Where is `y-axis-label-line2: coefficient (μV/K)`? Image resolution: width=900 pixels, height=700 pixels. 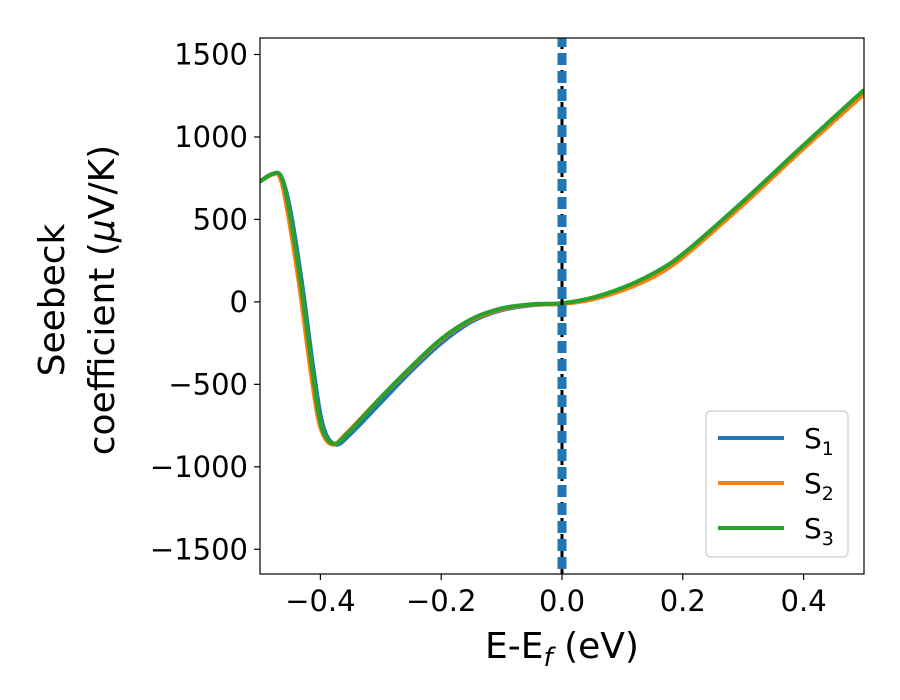
y-axis-label-line2: coefficient (μV/K) is located at coordinates (102, 300).